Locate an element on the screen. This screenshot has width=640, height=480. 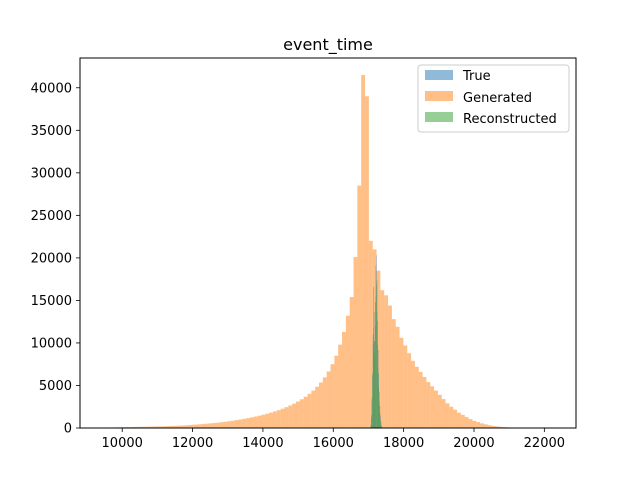
legend-label-generated: Generated is located at coordinates (497, 98).